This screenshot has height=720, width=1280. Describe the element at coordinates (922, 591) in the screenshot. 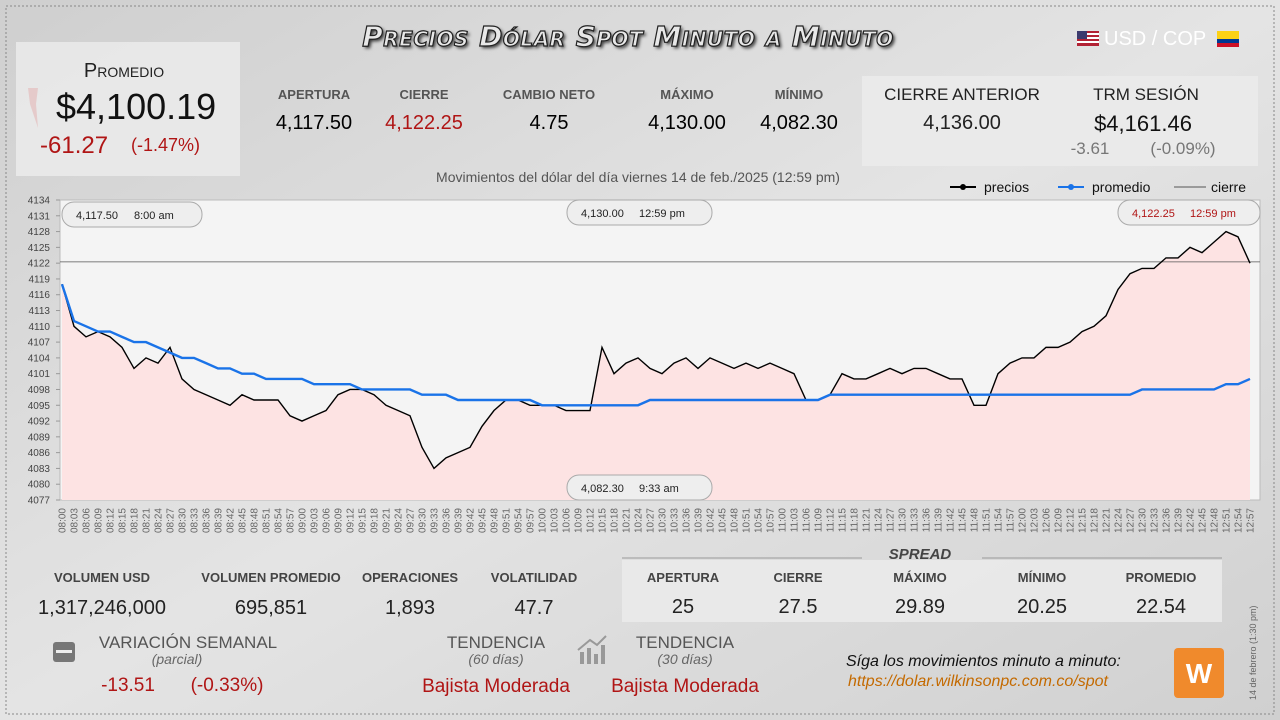

I see `spread-panel` at that location.